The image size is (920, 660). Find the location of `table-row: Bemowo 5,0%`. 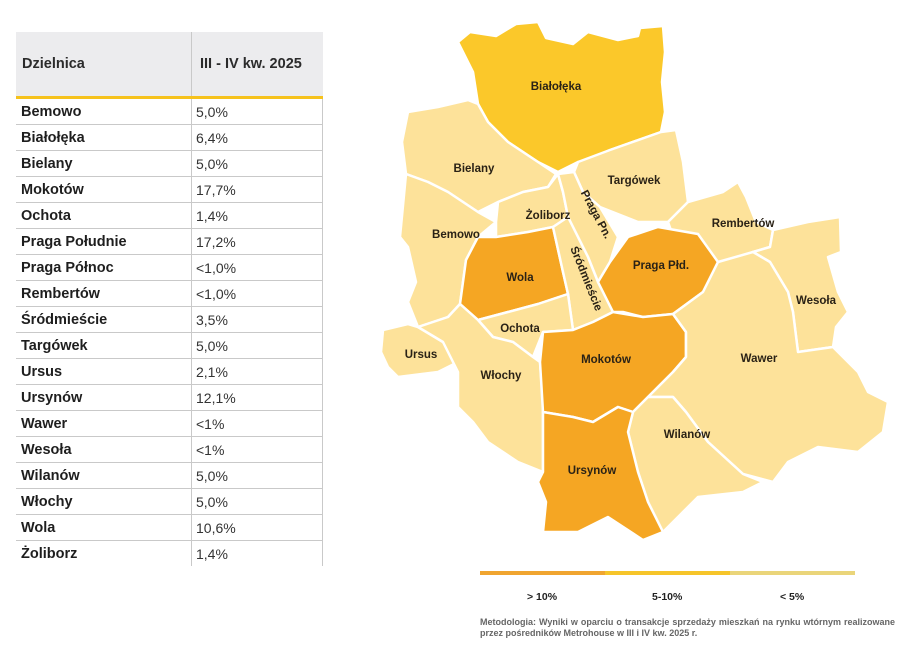

table-row: Bemowo 5,0% is located at coordinates (169, 111).